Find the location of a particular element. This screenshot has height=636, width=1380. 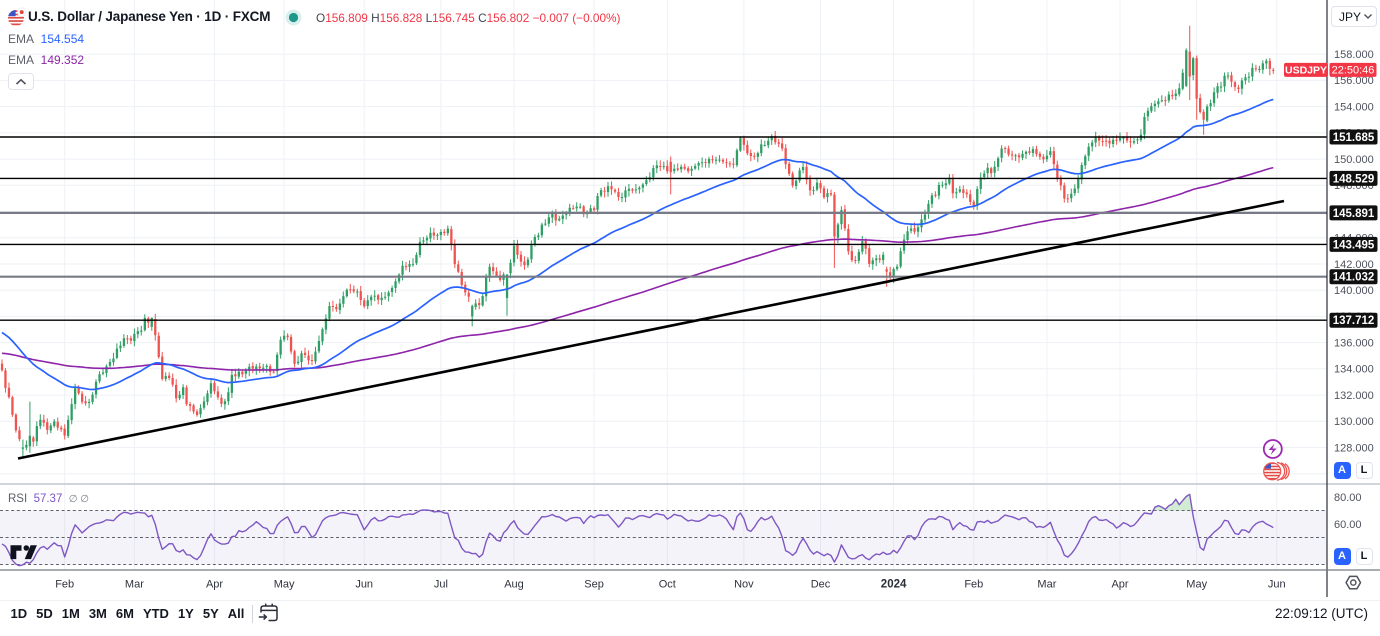

svg-text: 132.000 is located at coordinates (1354, 396).